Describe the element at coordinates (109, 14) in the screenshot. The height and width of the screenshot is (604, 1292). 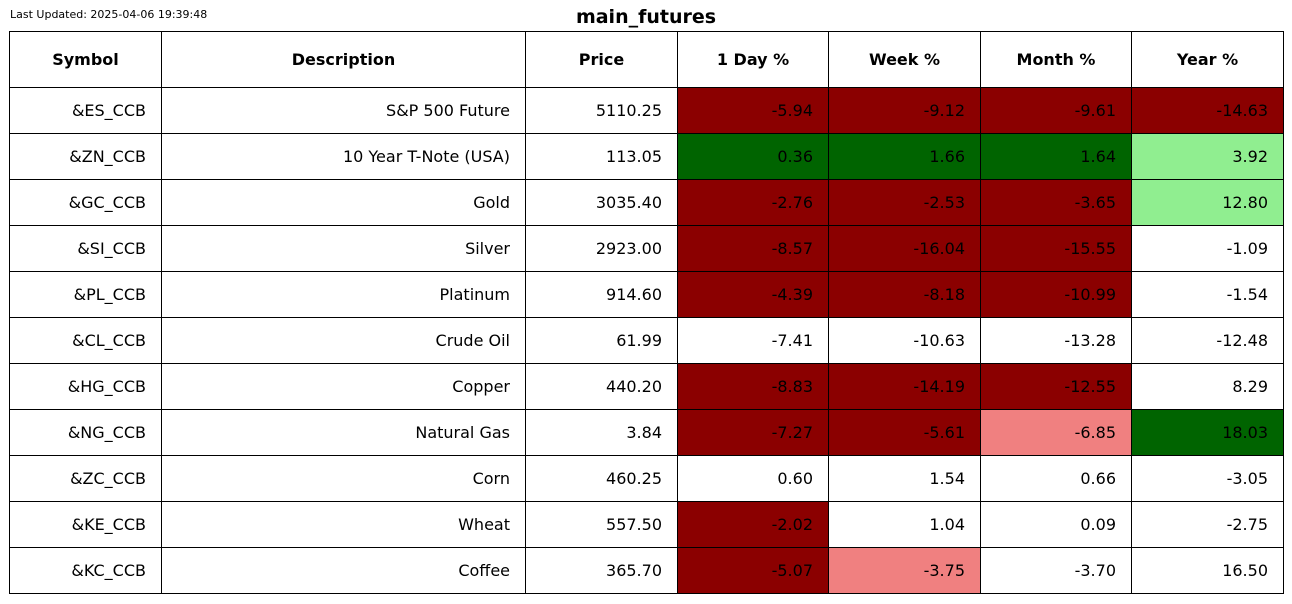
I see `last-updated-text: Last Updated: 2025-04-06 19:39:48` at that location.